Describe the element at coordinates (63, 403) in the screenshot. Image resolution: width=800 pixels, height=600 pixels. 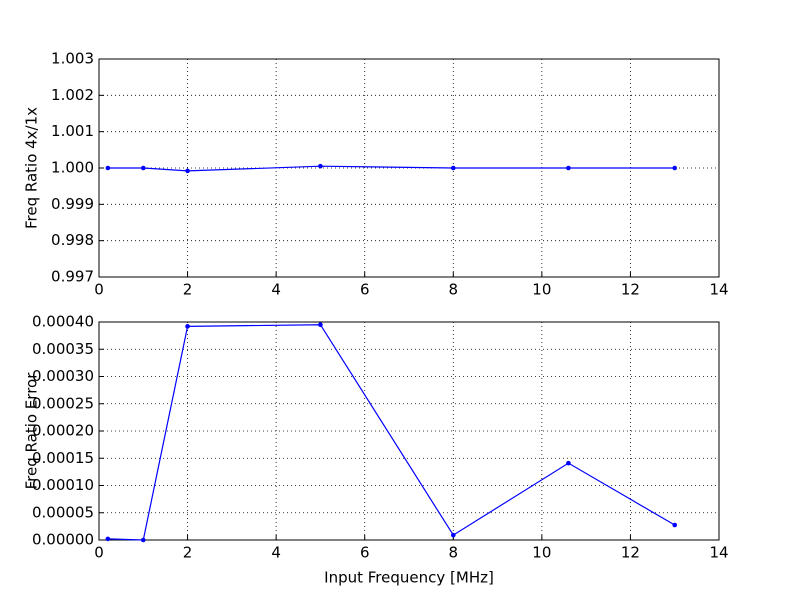
I see `y-tick-label: 0.00025` at that location.